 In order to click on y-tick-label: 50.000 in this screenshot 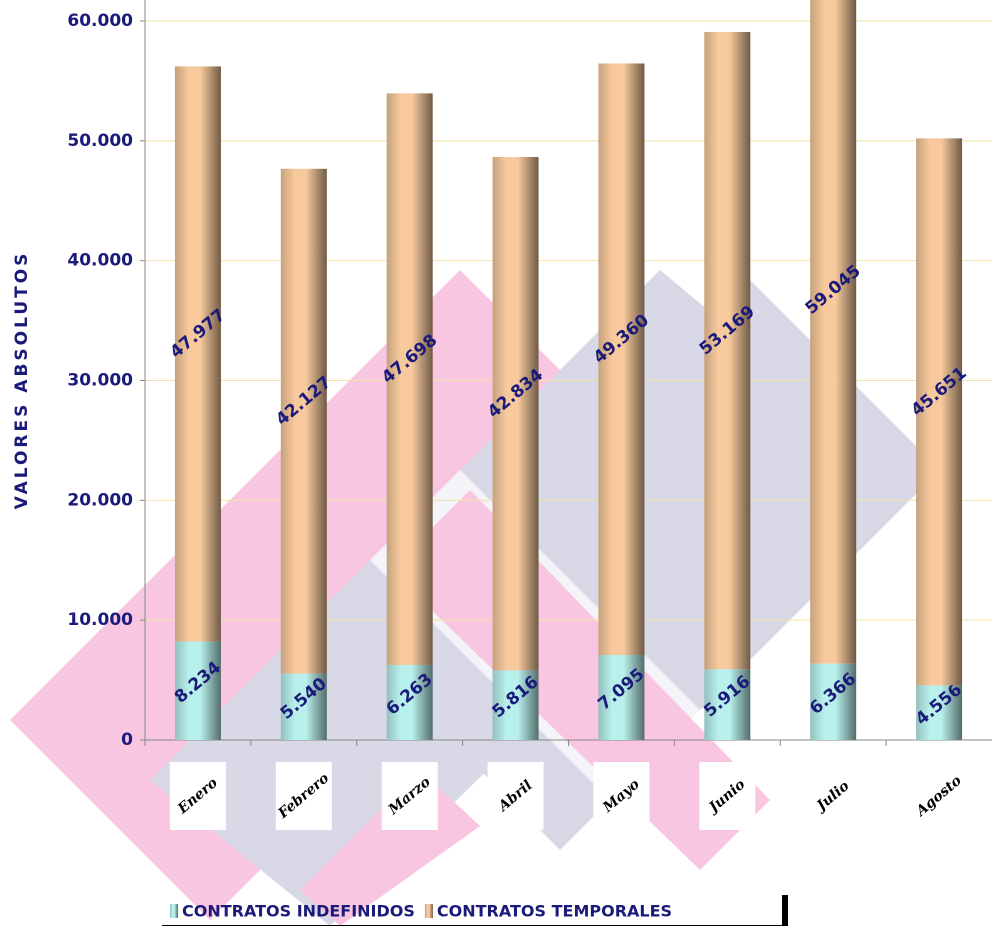, I will do `click(100, 141)`.